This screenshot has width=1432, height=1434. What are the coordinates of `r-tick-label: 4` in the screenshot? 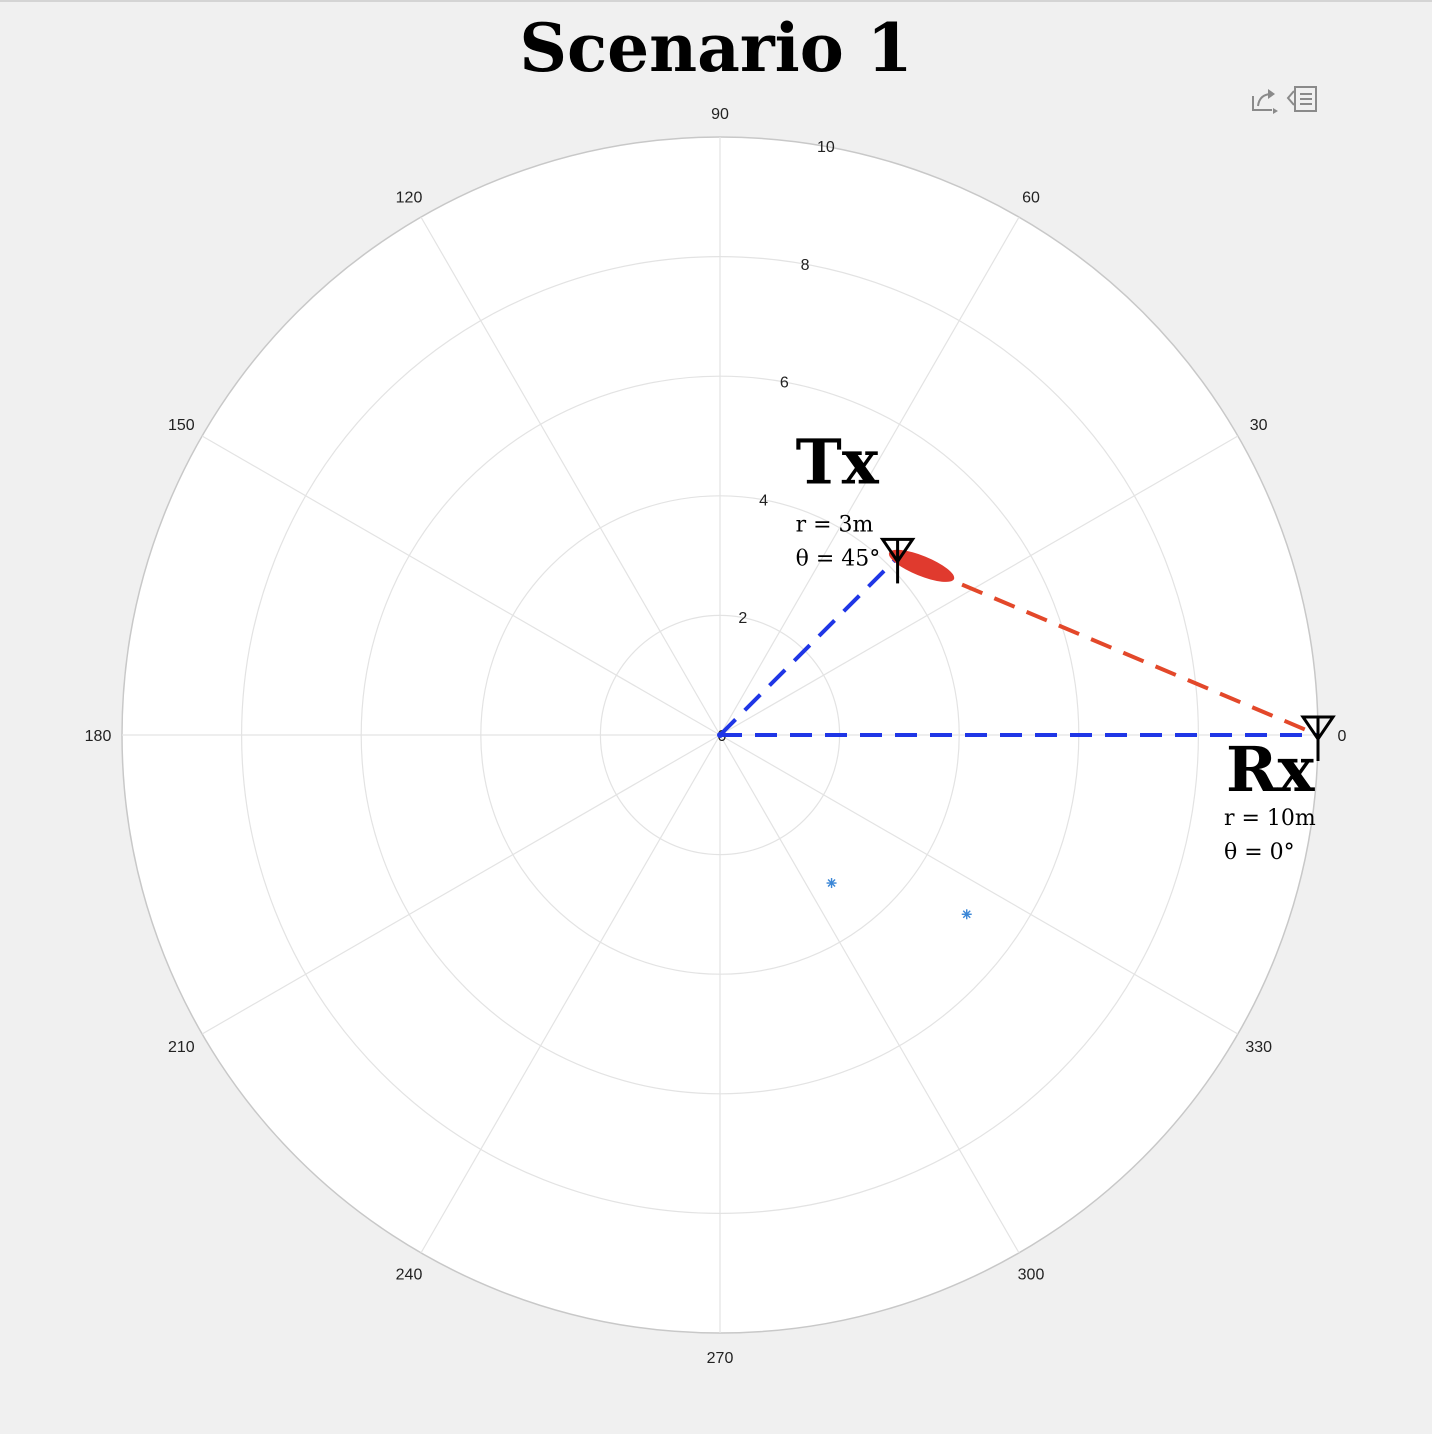 It's located at (763, 500).